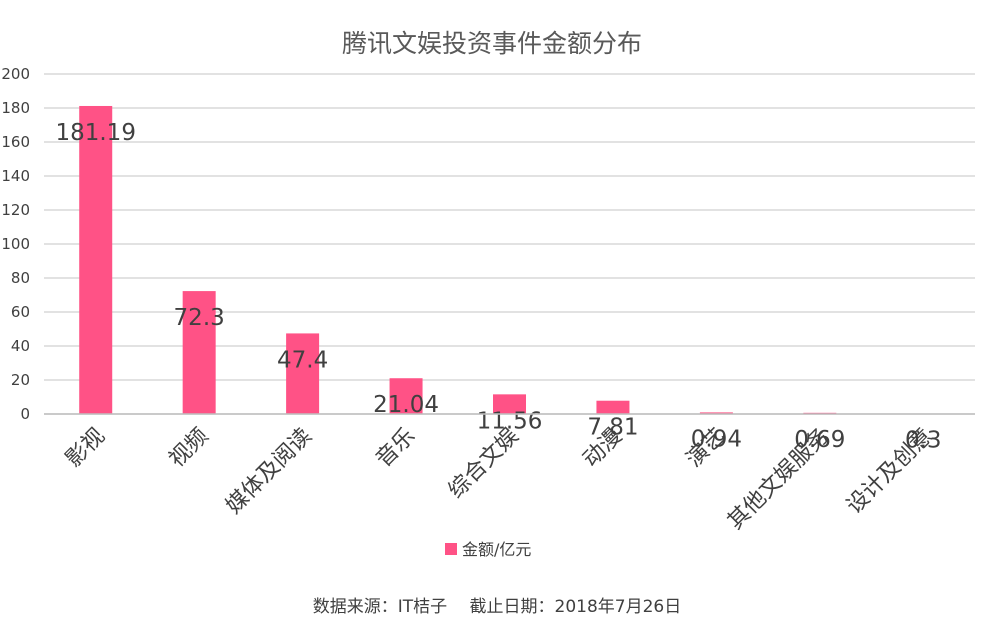  What do you see at coordinates (395, 448) in the screenshot?
I see `x-tick-label: 音乐` at bounding box center [395, 448].